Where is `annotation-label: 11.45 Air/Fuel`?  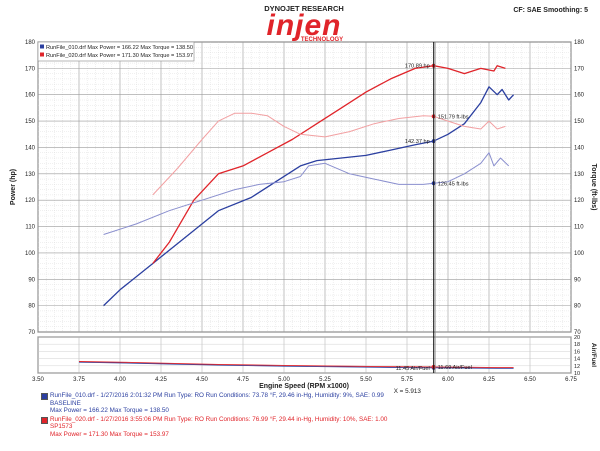
annotation-label: 11.45 Air/Fuel is located at coordinates (413, 369).